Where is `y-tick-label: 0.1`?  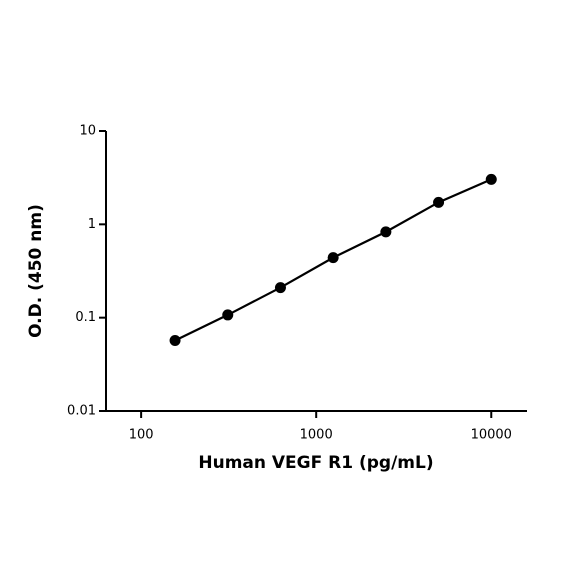 y-tick-label: 0.1 is located at coordinates (85, 317).